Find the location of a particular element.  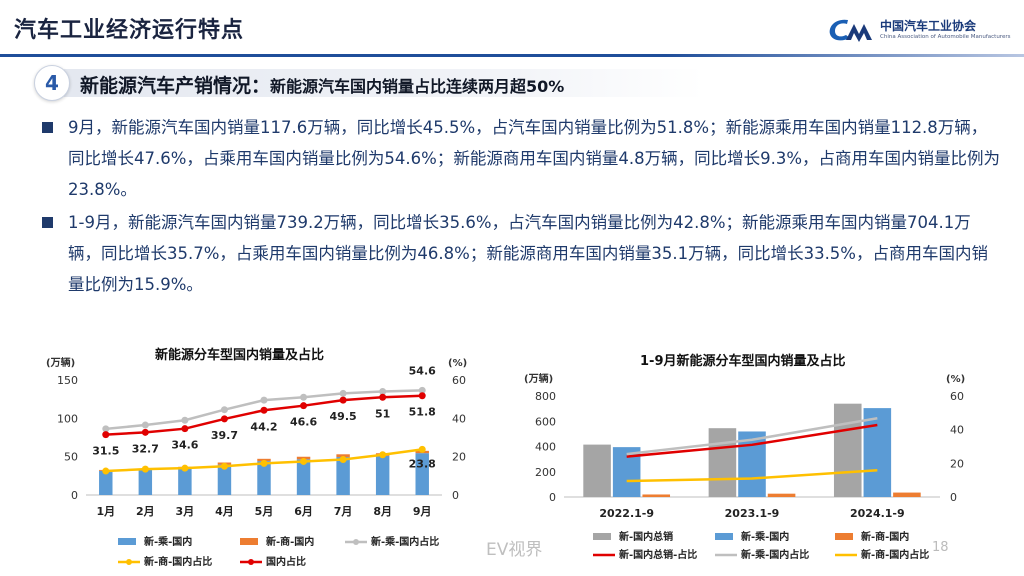

page-number: 18 is located at coordinates (940, 547).